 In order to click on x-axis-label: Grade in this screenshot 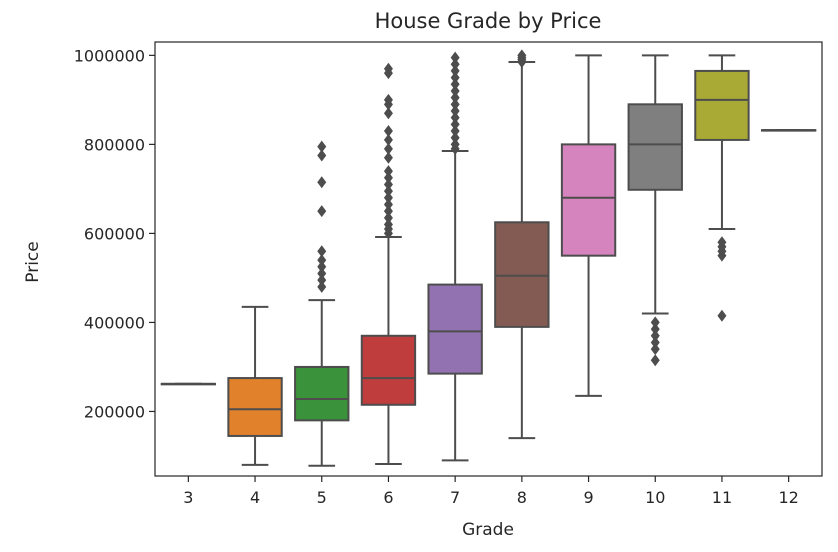, I will do `click(488, 530)`.